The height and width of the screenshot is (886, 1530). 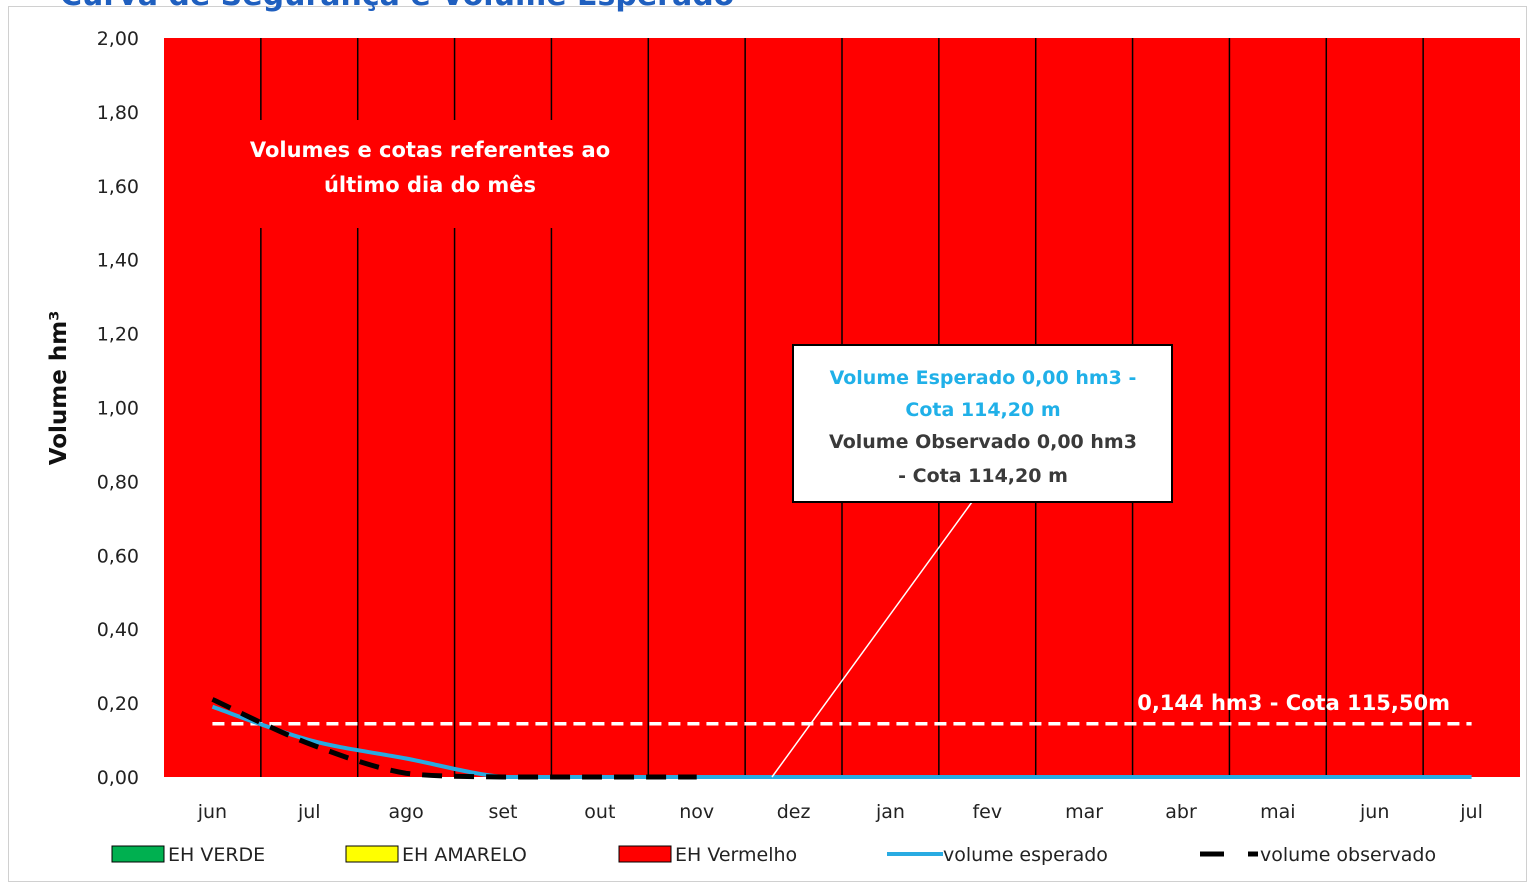 I want to click on legend-item: EH AMARELO, so click(x=436, y=855).